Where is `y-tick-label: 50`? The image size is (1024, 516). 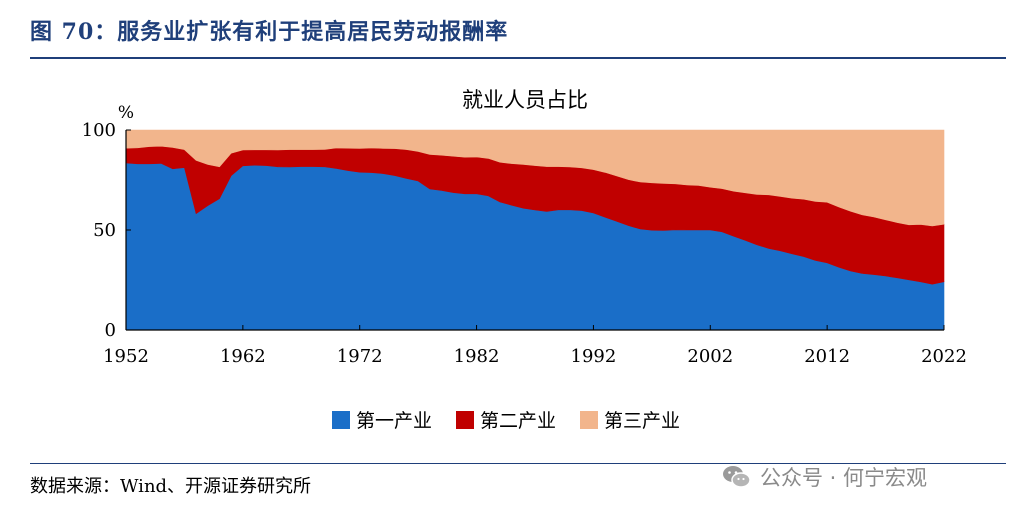
y-tick-label: 50 is located at coordinates (104, 230).